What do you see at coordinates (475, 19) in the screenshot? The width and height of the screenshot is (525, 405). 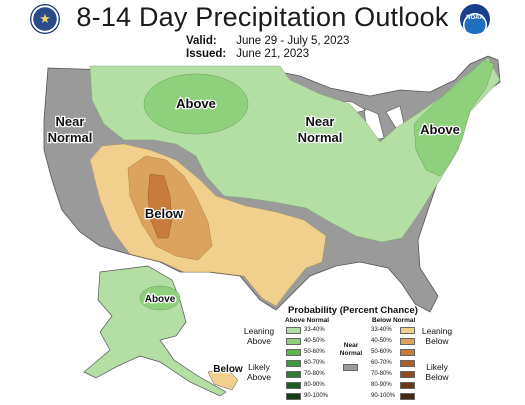 I see `noaa-logo-icon: NOAA` at bounding box center [475, 19].